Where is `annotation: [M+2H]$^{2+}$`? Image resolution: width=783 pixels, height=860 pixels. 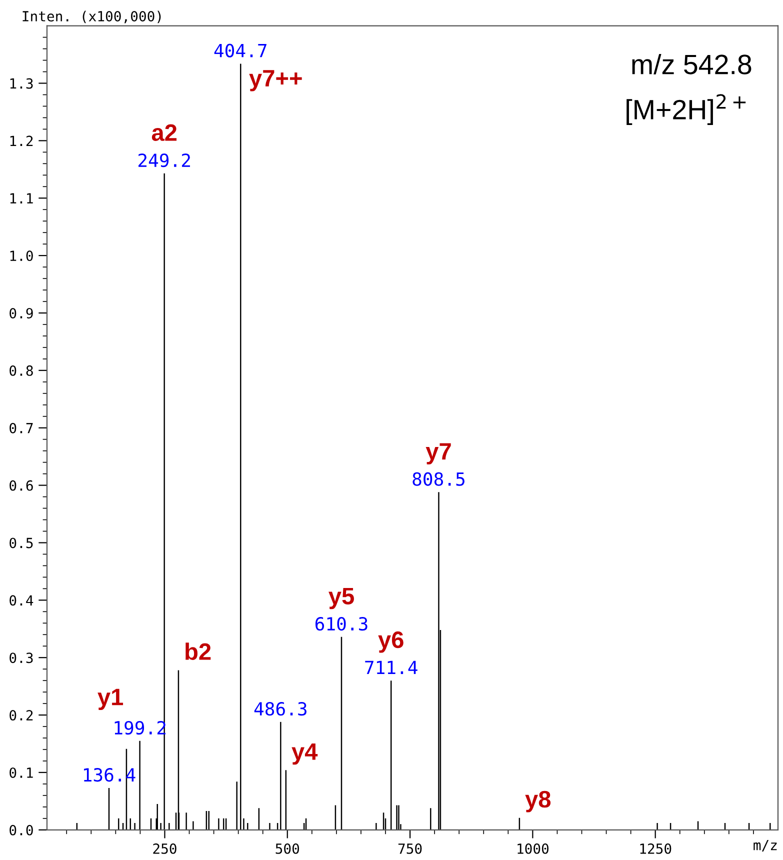
annotation: [M+2H]$^{2+}$ is located at coordinates (686, 109).